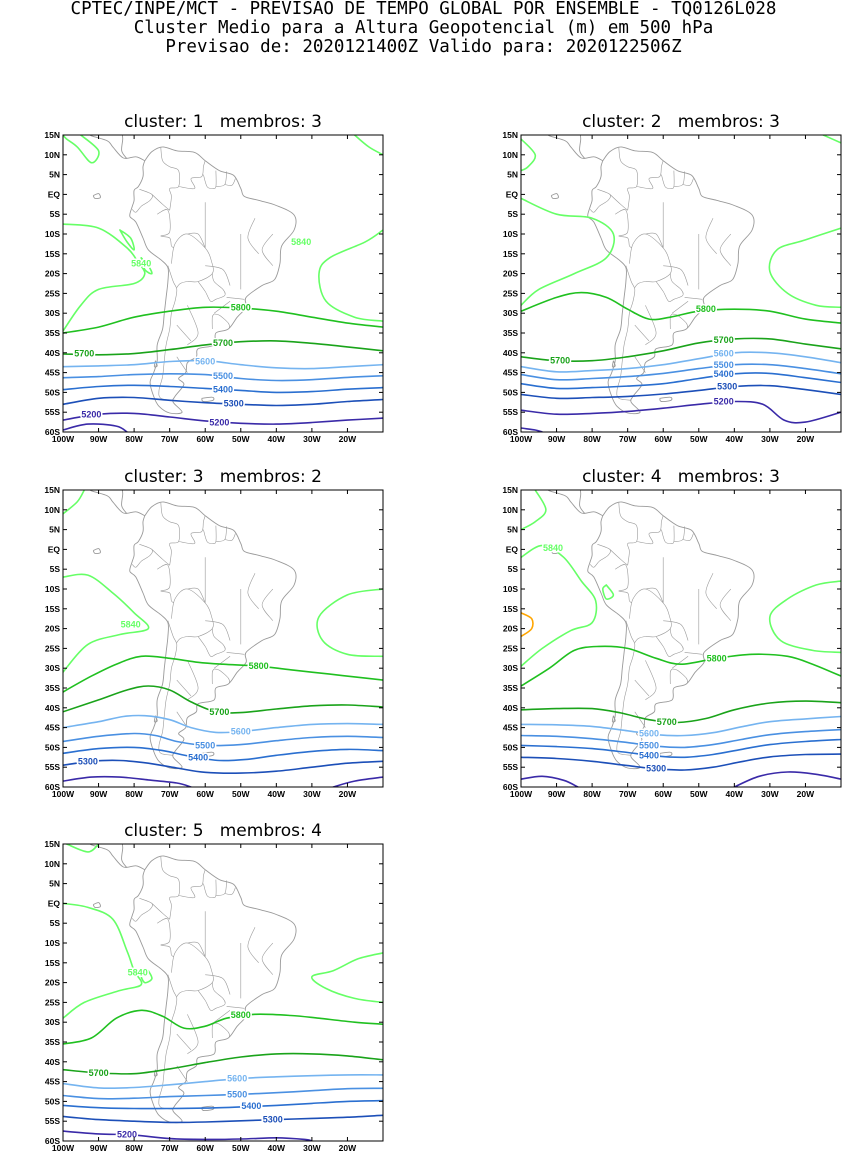 The image size is (847, 1166). Describe the element at coordinates (52, 1042) in the screenshot. I see `lat-tick-label: 35S` at that location.